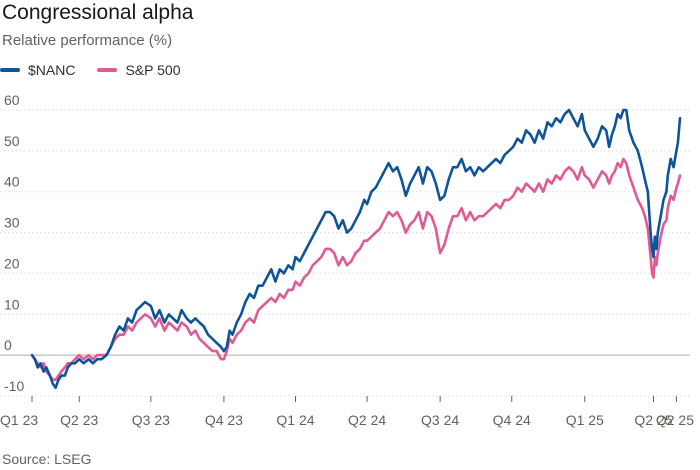 The width and height of the screenshot is (700, 470). What do you see at coordinates (151, 420) in the screenshot?
I see `x-tick-label: Q3 23` at bounding box center [151, 420].